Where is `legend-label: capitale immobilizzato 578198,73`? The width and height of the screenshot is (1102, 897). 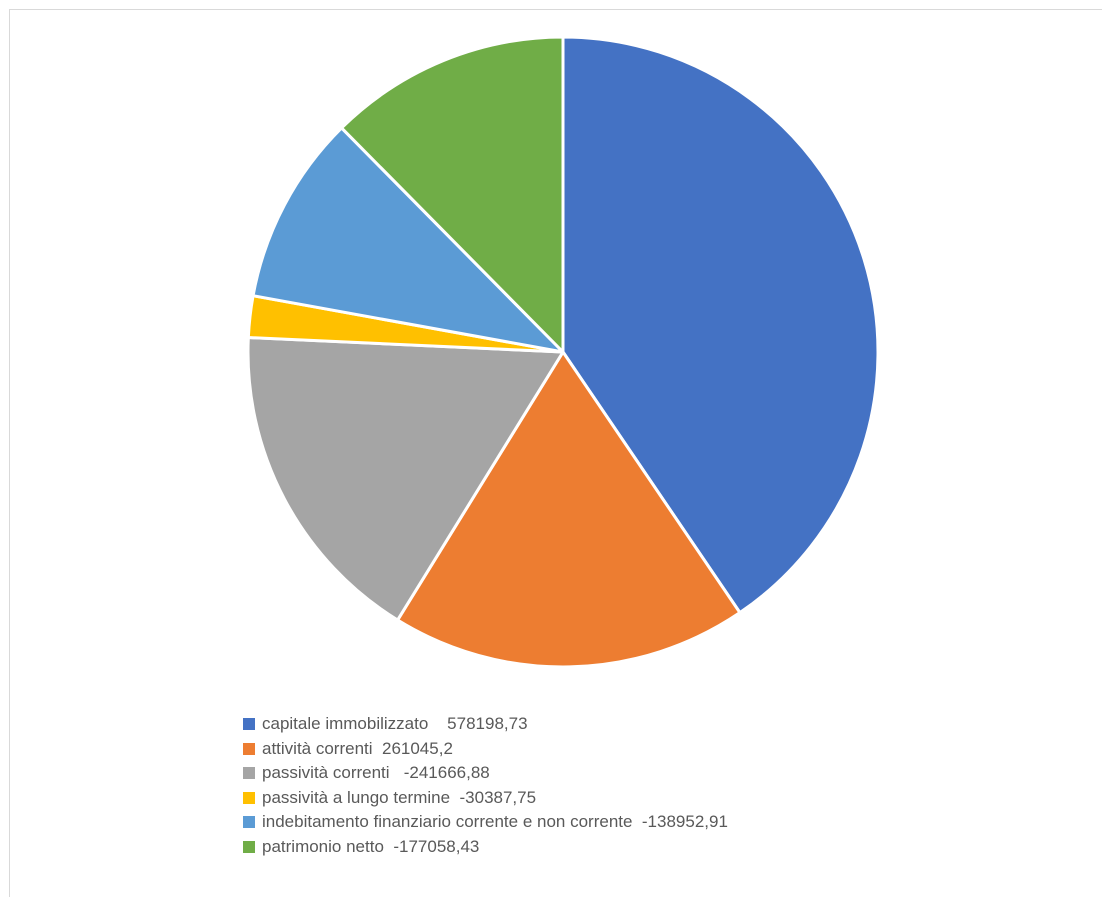 legend-label: capitale immobilizzato 578198,73 is located at coordinates (395, 724).